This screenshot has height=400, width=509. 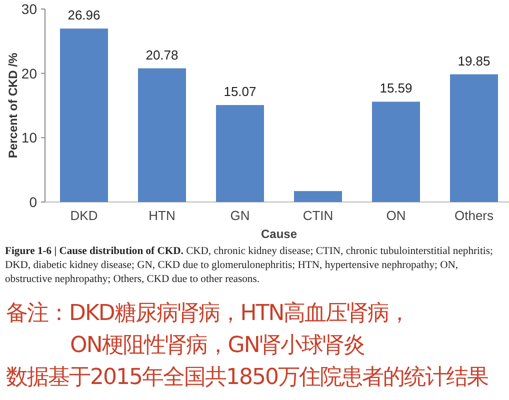 I want to click on x-tick-label: HTN, so click(x=162, y=215).